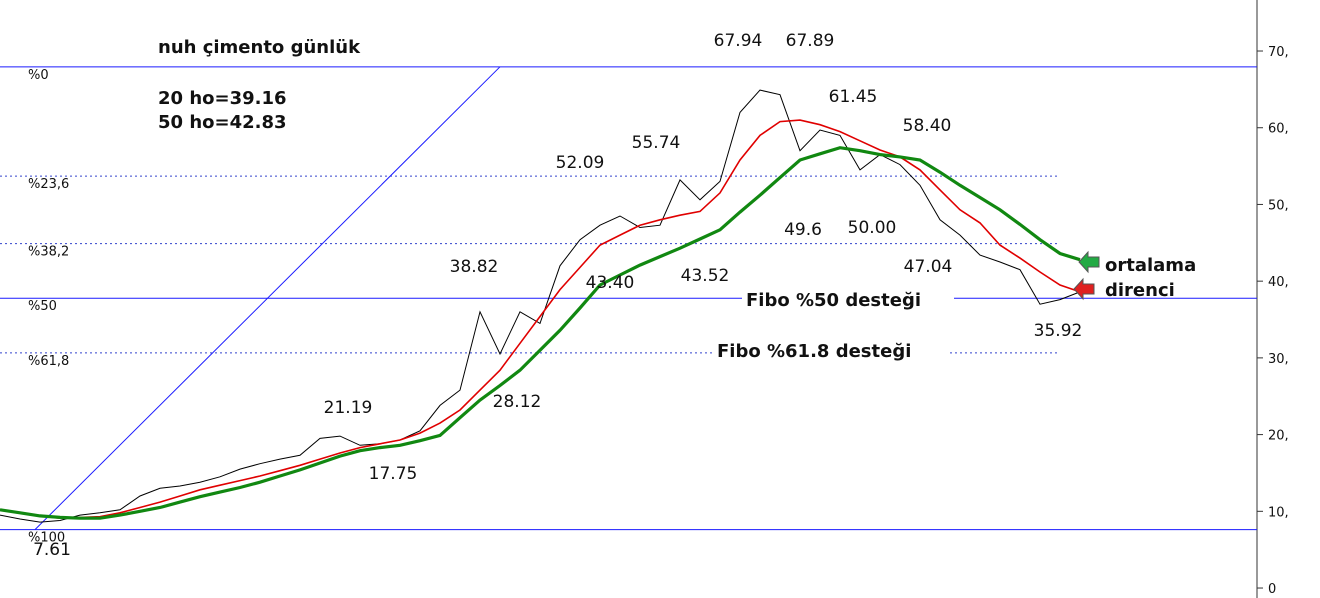  Describe the element at coordinates (348, 408) in the screenshot. I see `price-label: 21.19` at that location.